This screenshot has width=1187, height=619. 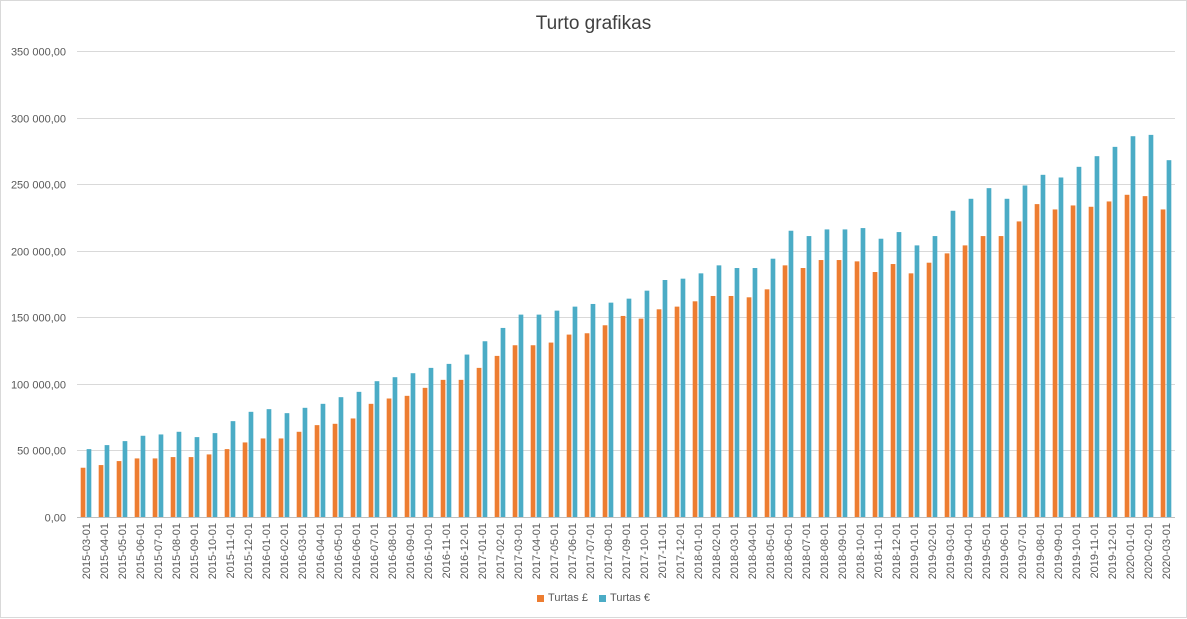 I want to click on x-tick-label: 2019-06-01, so click(x=1005, y=551).